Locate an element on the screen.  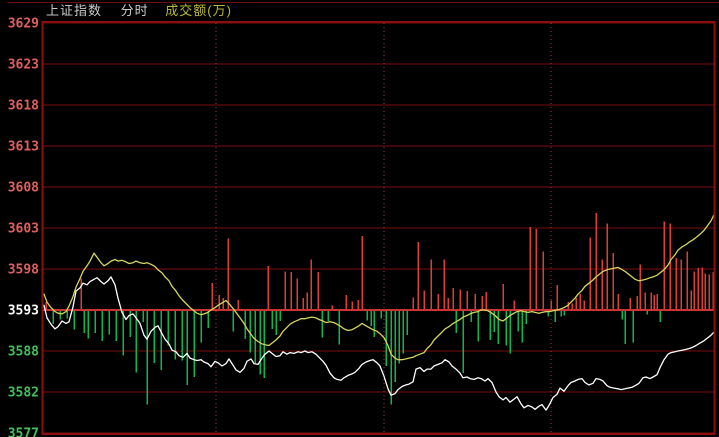
y-axis-label: 3588 is located at coordinates (23, 352).